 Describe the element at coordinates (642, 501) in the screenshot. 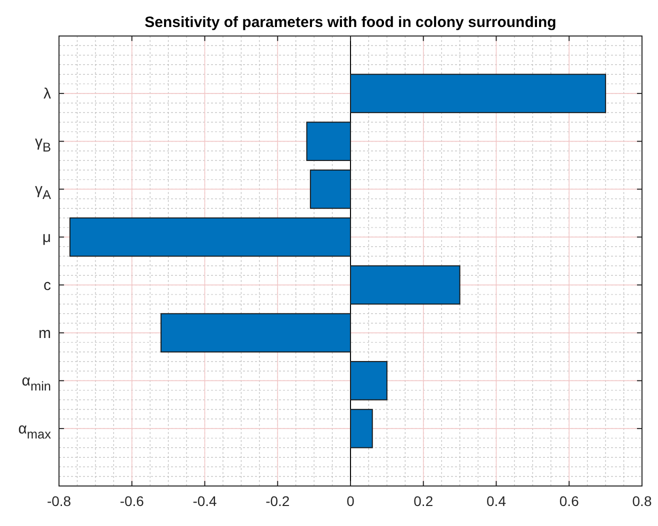

I see `x-tick-label: 0.8` at that location.